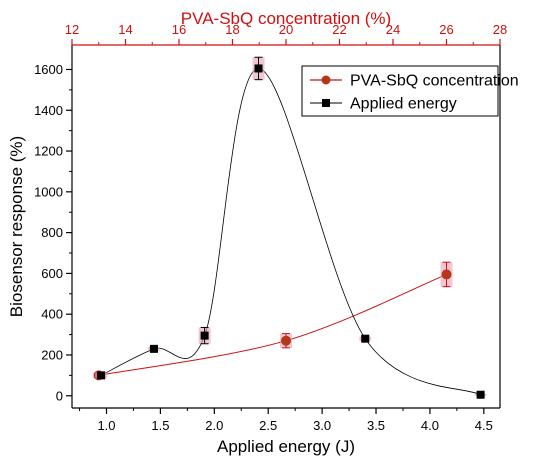 The image size is (550, 468). Describe the element at coordinates (52, 314) in the screenshot. I see `y-tick-label: 400` at that location.